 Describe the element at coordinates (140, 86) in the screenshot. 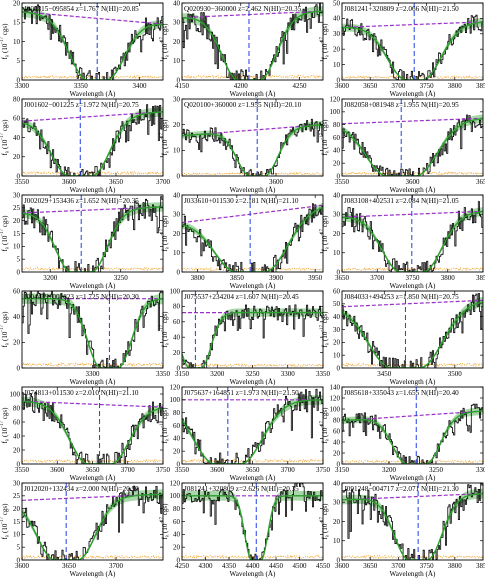

I see `x-tick-label: 3400` at that location.